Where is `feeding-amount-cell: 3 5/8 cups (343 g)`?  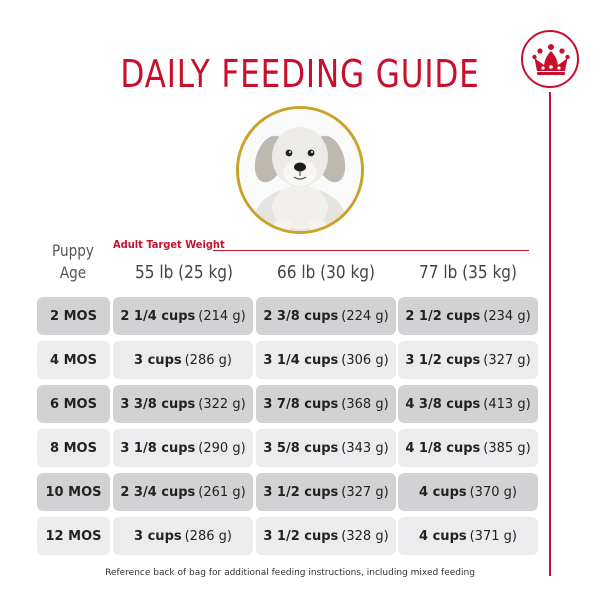
feeding-amount-cell: 3 5/8 cups (343 g) is located at coordinates (326, 448).